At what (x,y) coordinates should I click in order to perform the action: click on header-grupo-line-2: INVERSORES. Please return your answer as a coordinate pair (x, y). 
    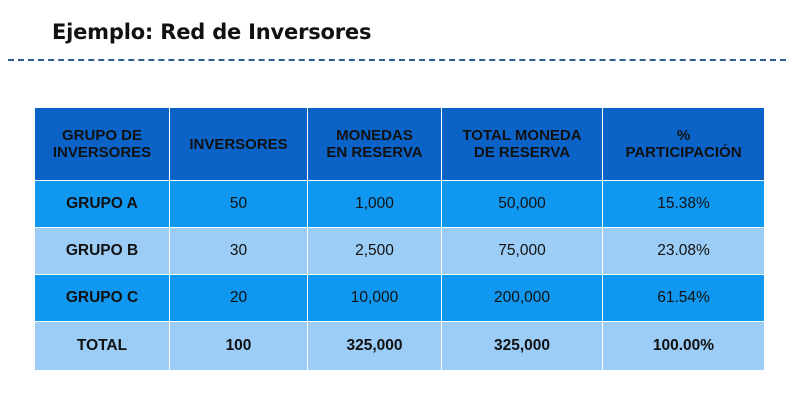
    Looking at the image, I should click on (102, 152).